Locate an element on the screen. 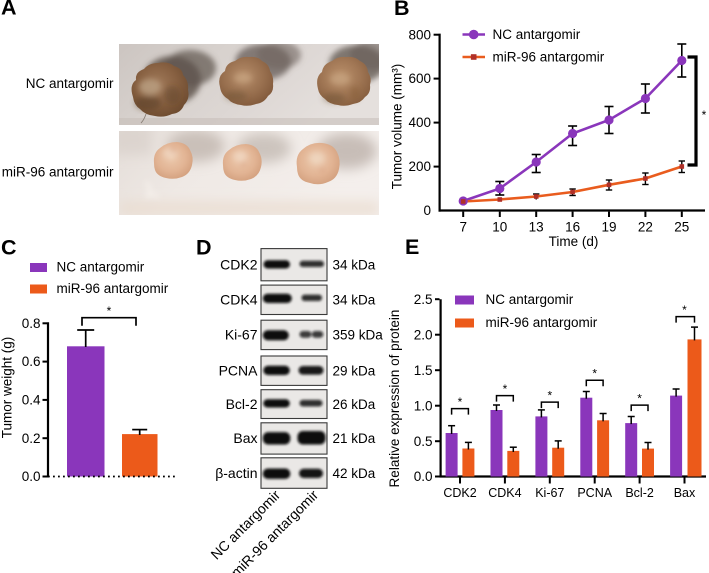  svg-text: Tumor weight (g) is located at coordinates (7, 388).